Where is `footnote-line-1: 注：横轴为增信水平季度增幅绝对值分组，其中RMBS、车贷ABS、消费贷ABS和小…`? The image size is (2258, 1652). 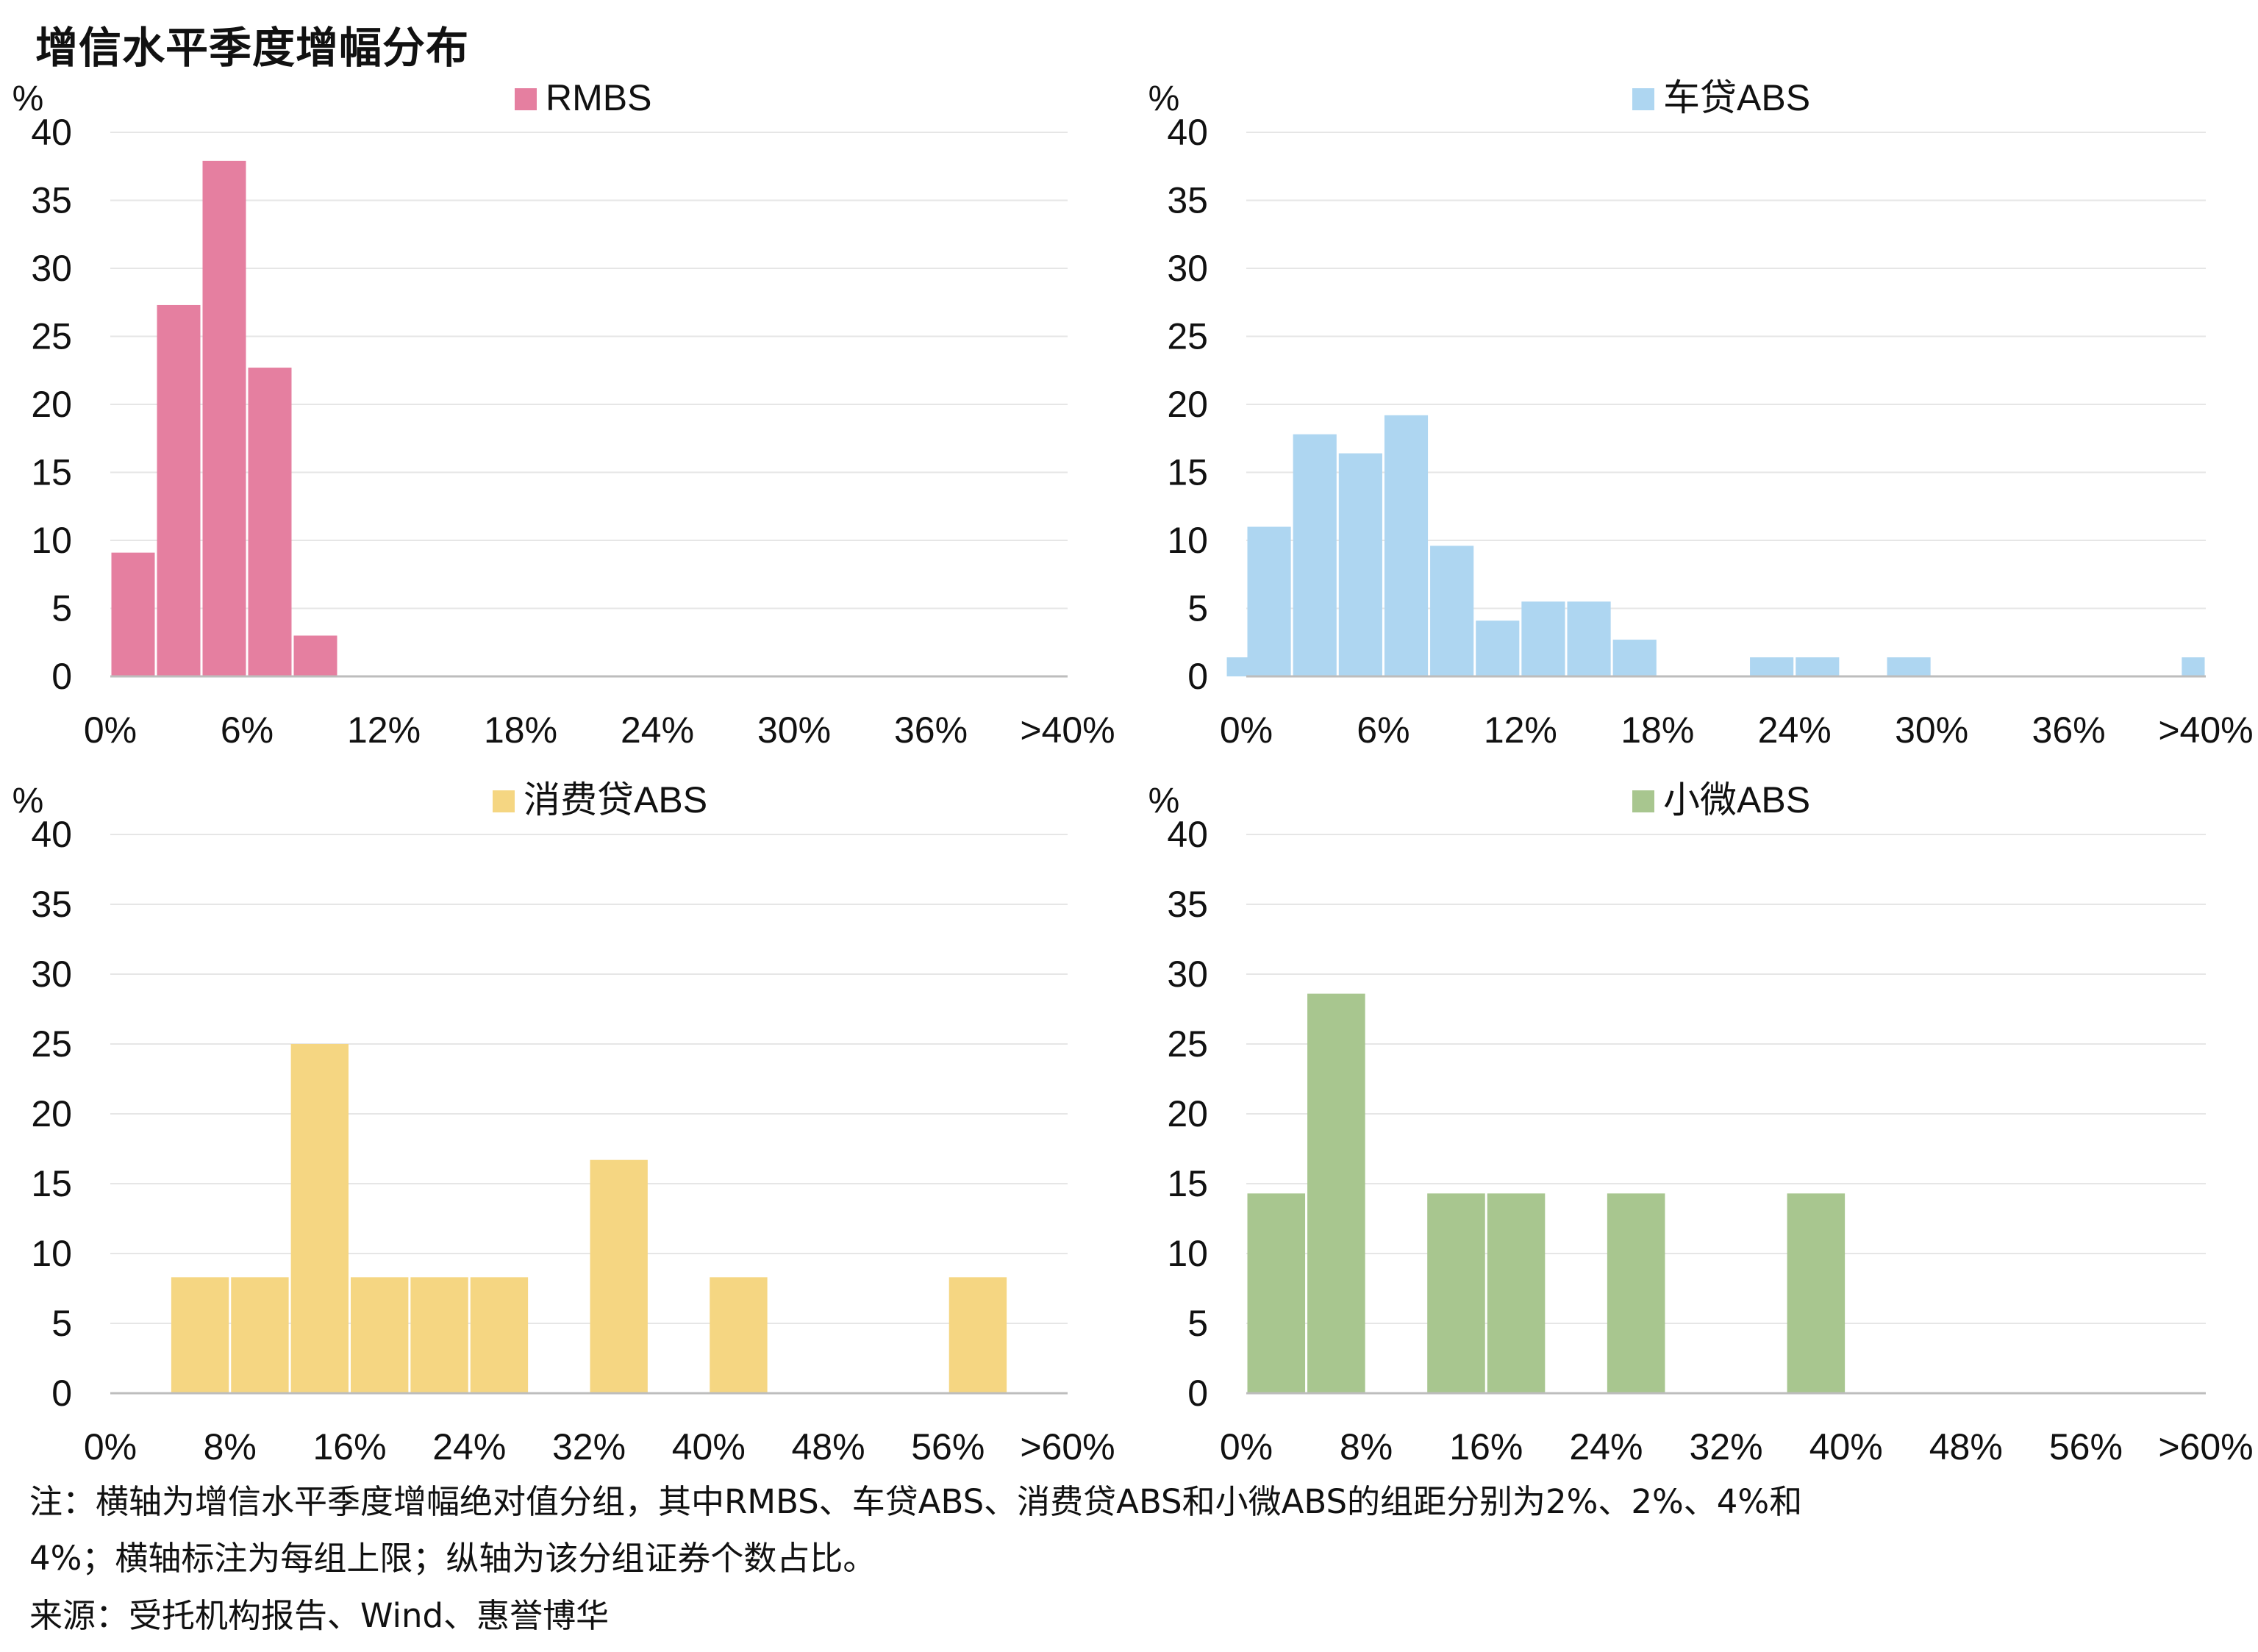 footnote-line-1: 注：横轴为增信水平季度增幅绝对值分组，其中RMBS、车贷ABS、消费贷ABS和小… is located at coordinates (916, 1501).